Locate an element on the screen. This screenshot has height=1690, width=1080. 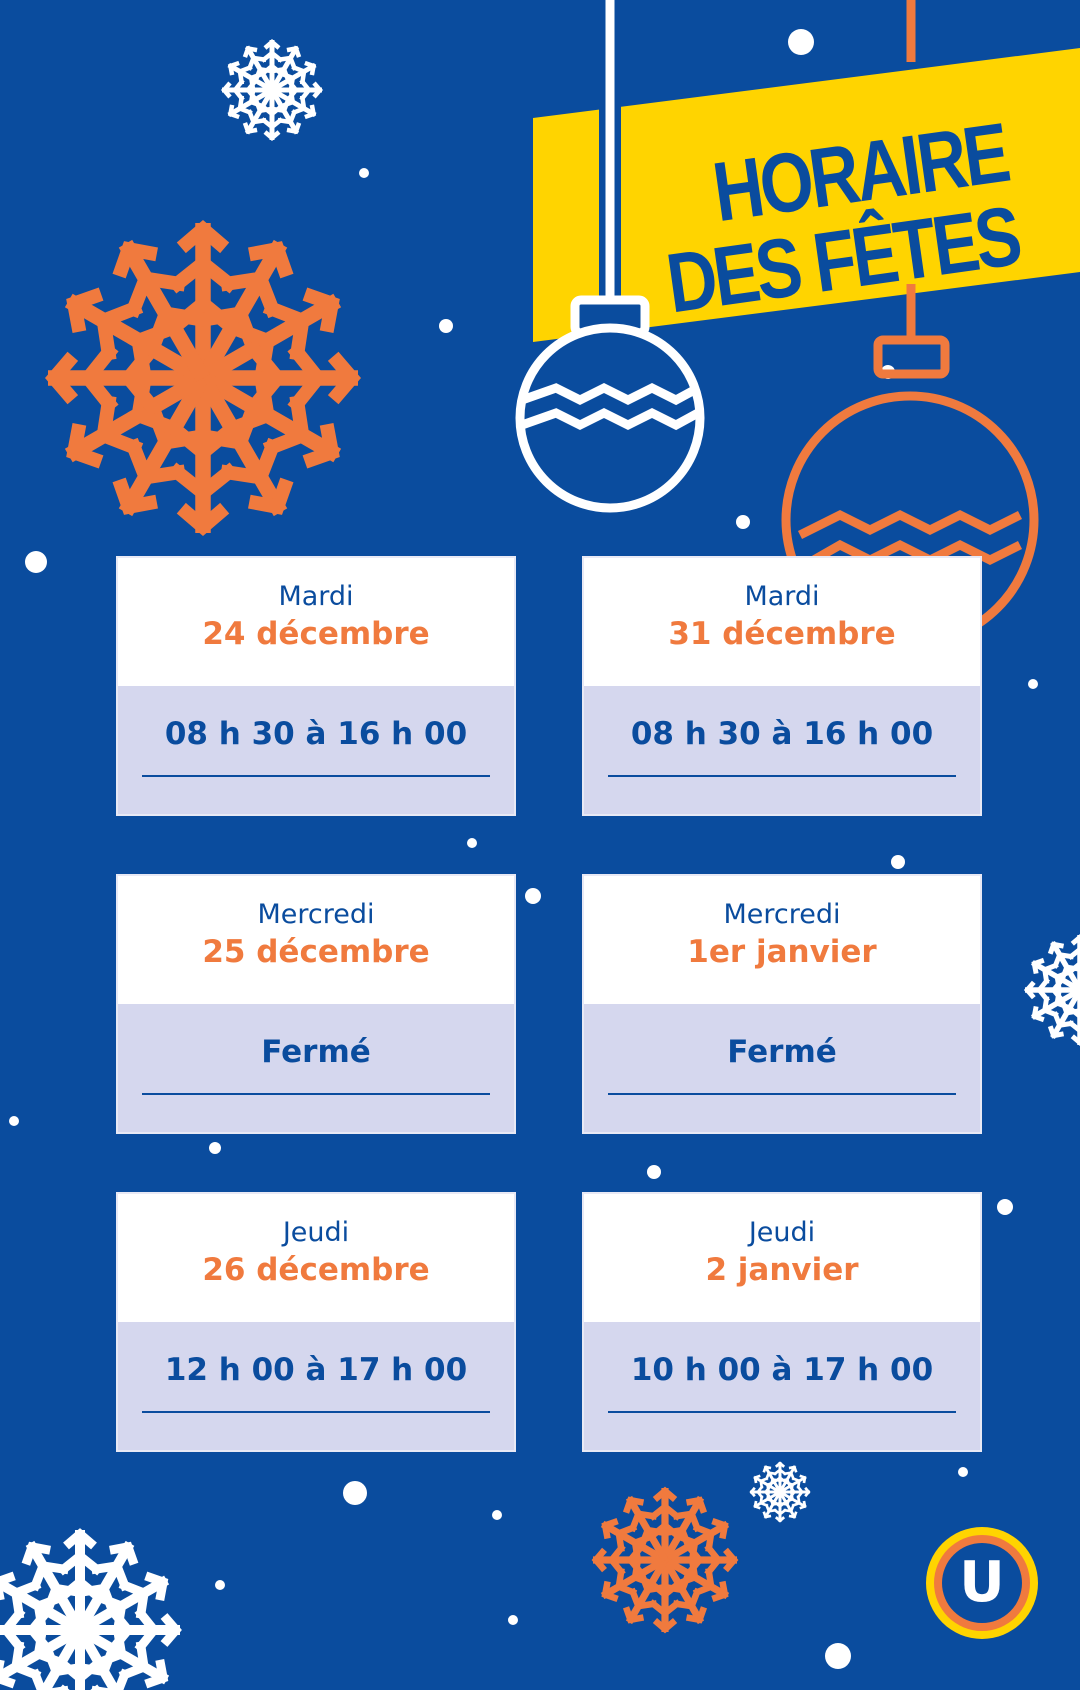
schedule-card: Jeudi 2 janvier 10 h 00 à 17 h 00 is located at coordinates (782, 1322).